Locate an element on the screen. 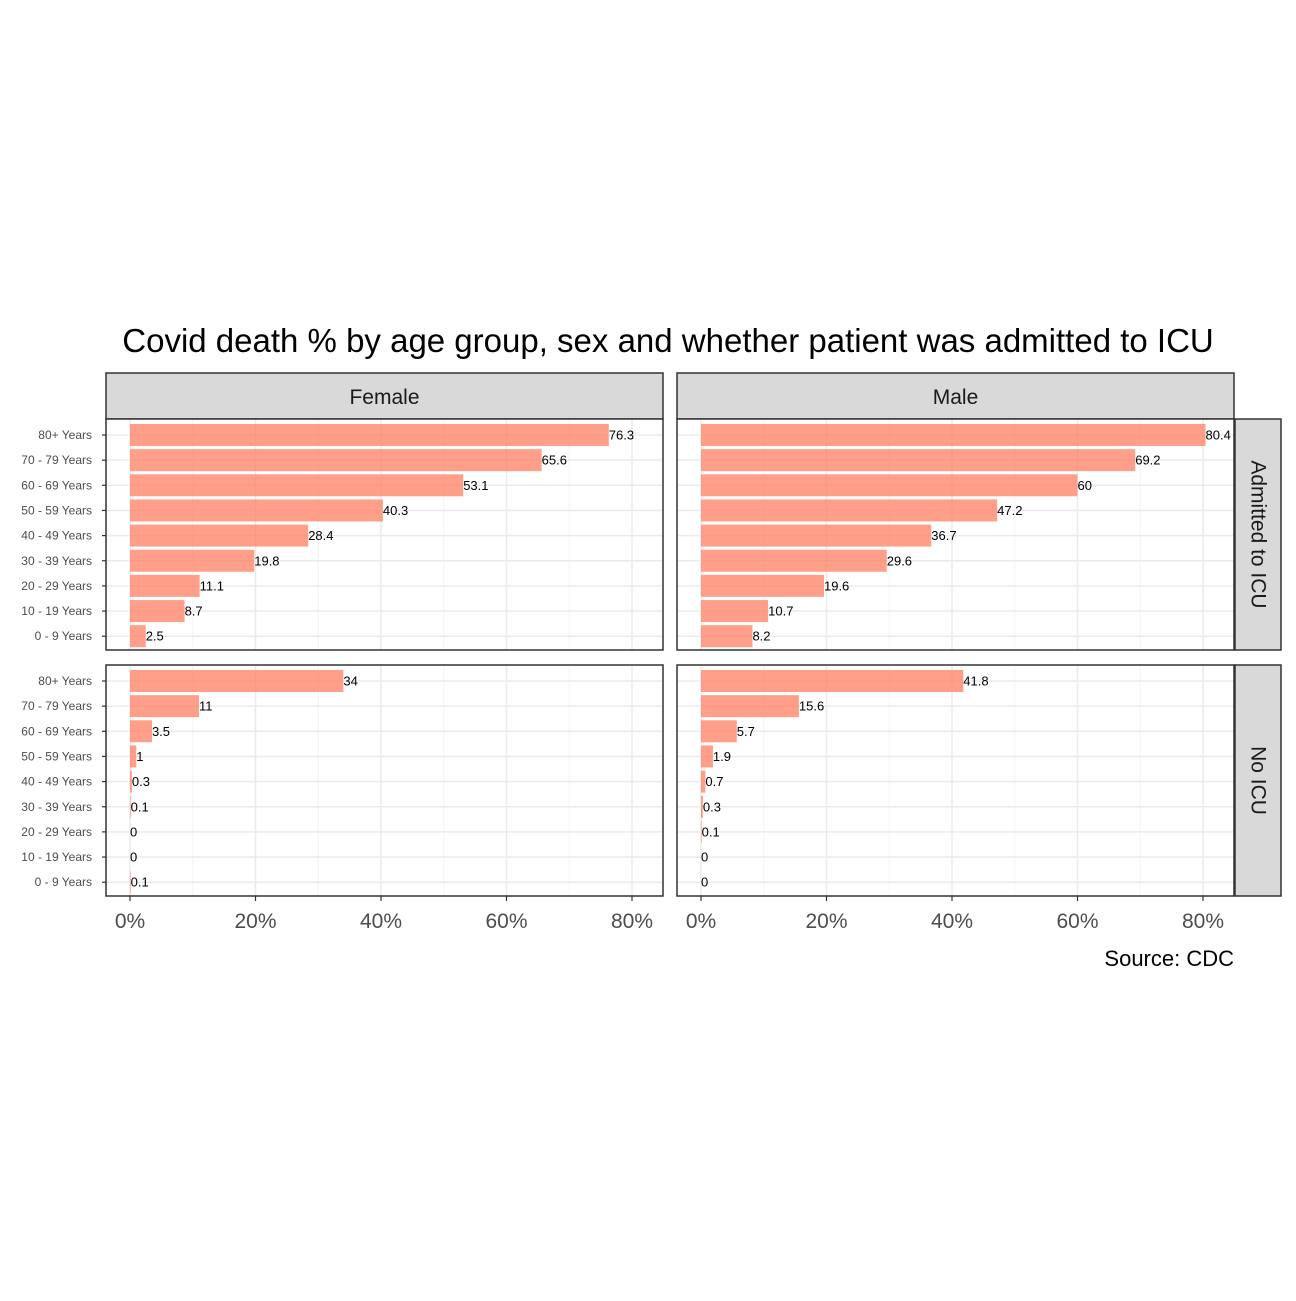 Image resolution: width=1296 pixels, height=1301 pixels. data-label: 15.6 is located at coordinates (811, 706).